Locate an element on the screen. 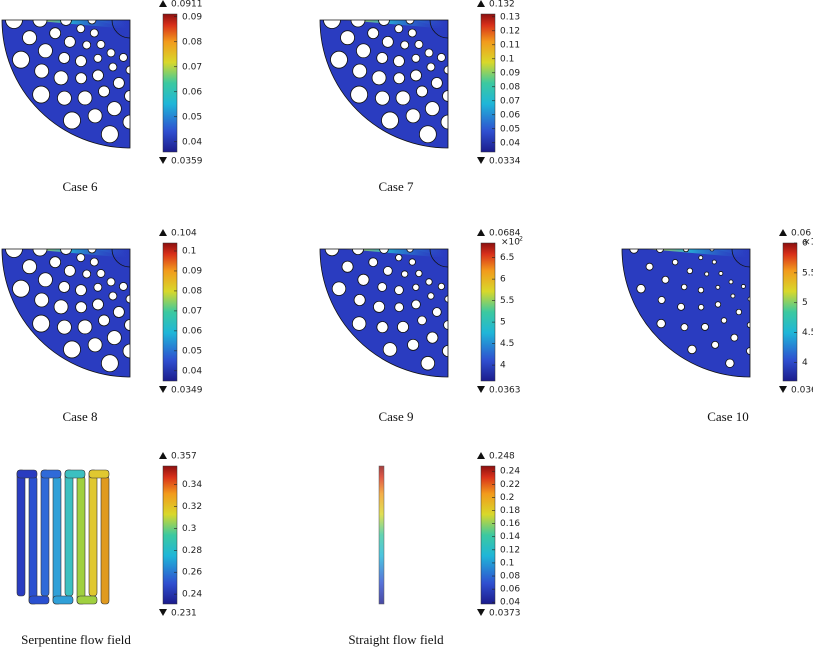  tick-label: 0.26 is located at coordinates (192, 573).